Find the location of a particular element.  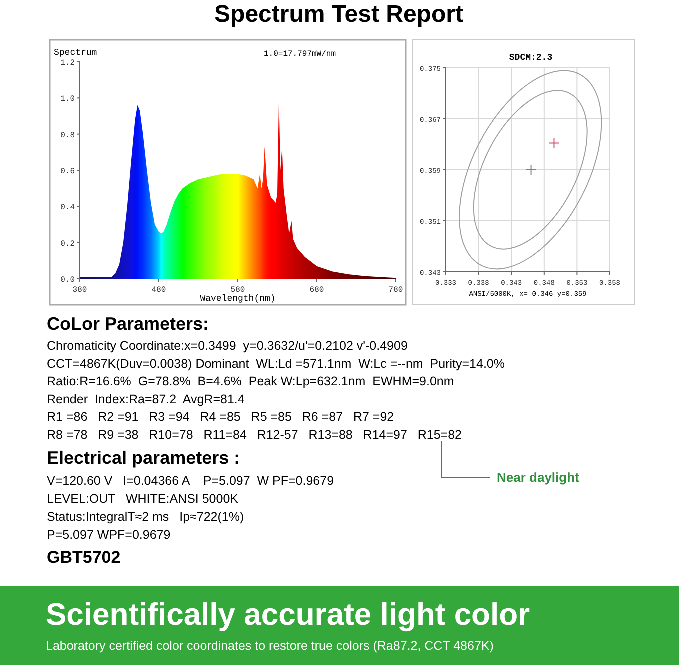

text: Render Index:Ra=87.2 AvgR=81.4 is located at coordinates (146, 399).